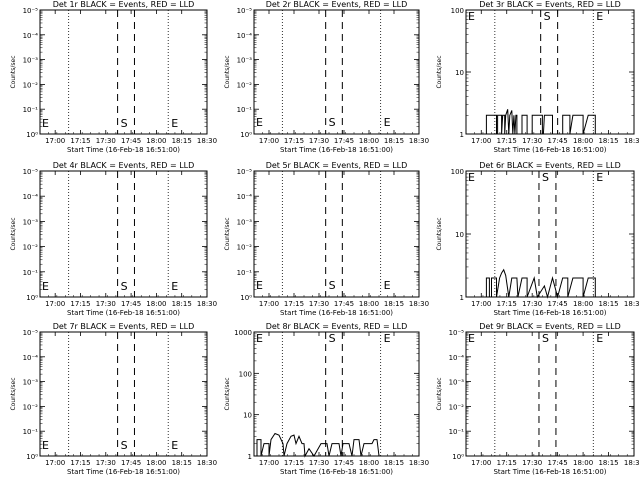  Describe the element at coordinates (247, 416) in the screenshot. I see `y-tick-label: 10` at that location.